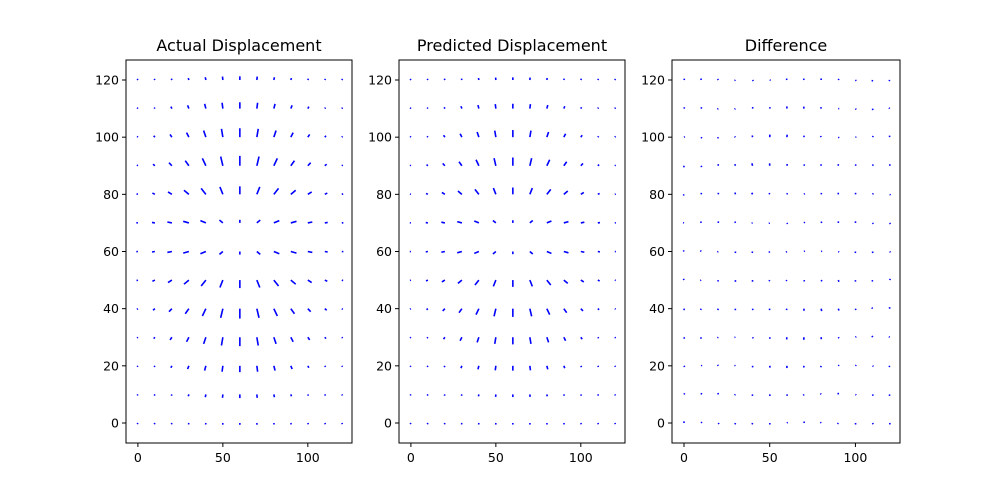 Image resolution: width=1000 pixels, height=500 pixels. What do you see at coordinates (238, 45) in the screenshot?
I see `panel-title: Actual Displacement` at bounding box center [238, 45].